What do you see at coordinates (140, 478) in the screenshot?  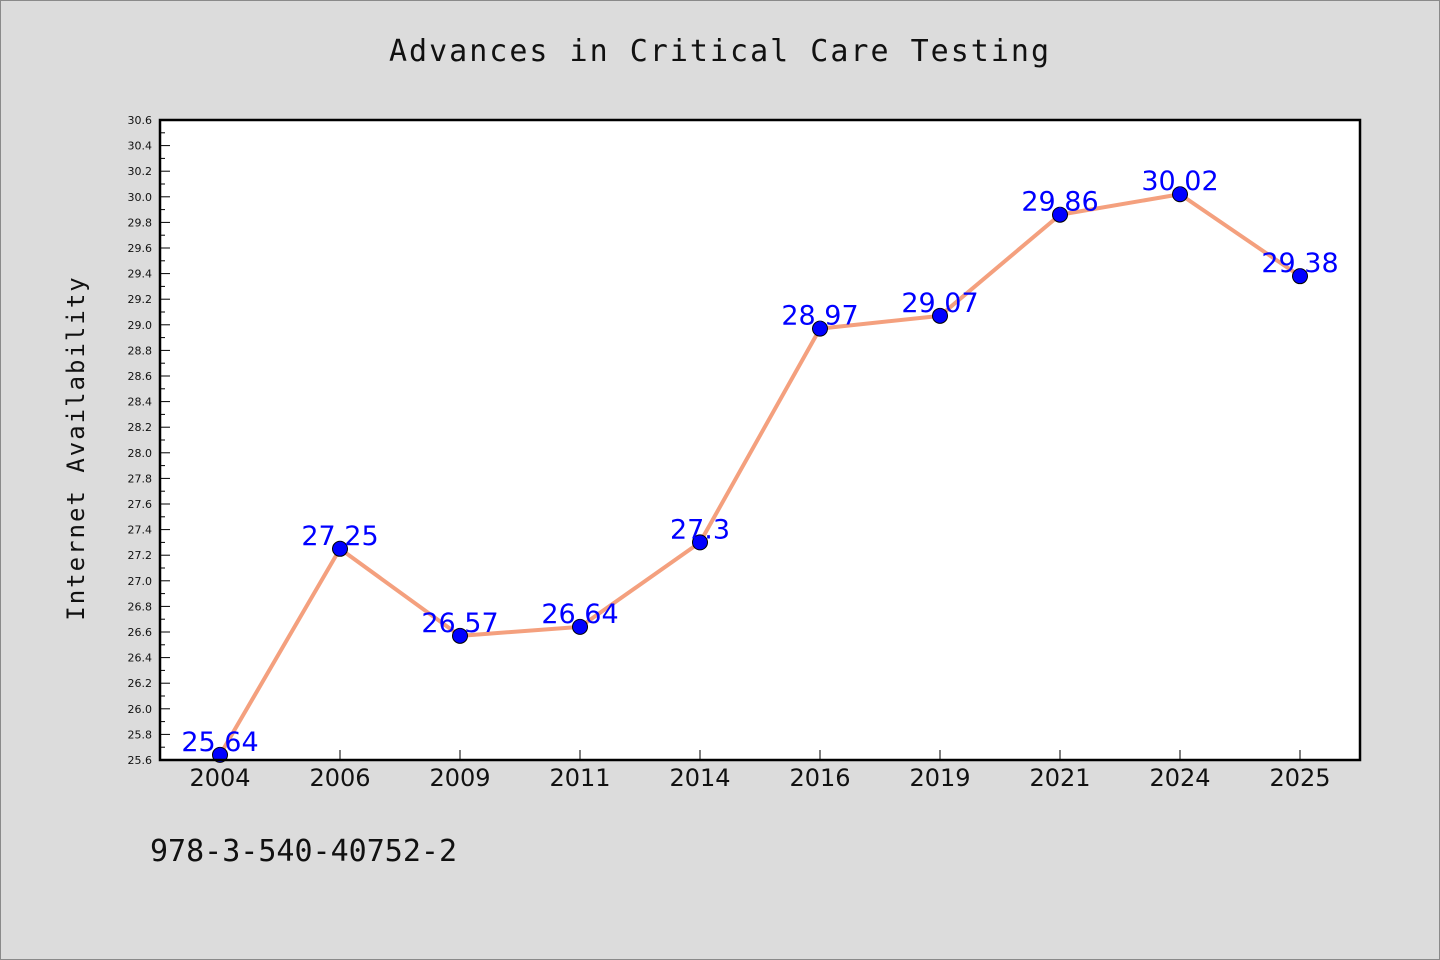 I see `y-tick-label: 27.8` at bounding box center [140, 478].